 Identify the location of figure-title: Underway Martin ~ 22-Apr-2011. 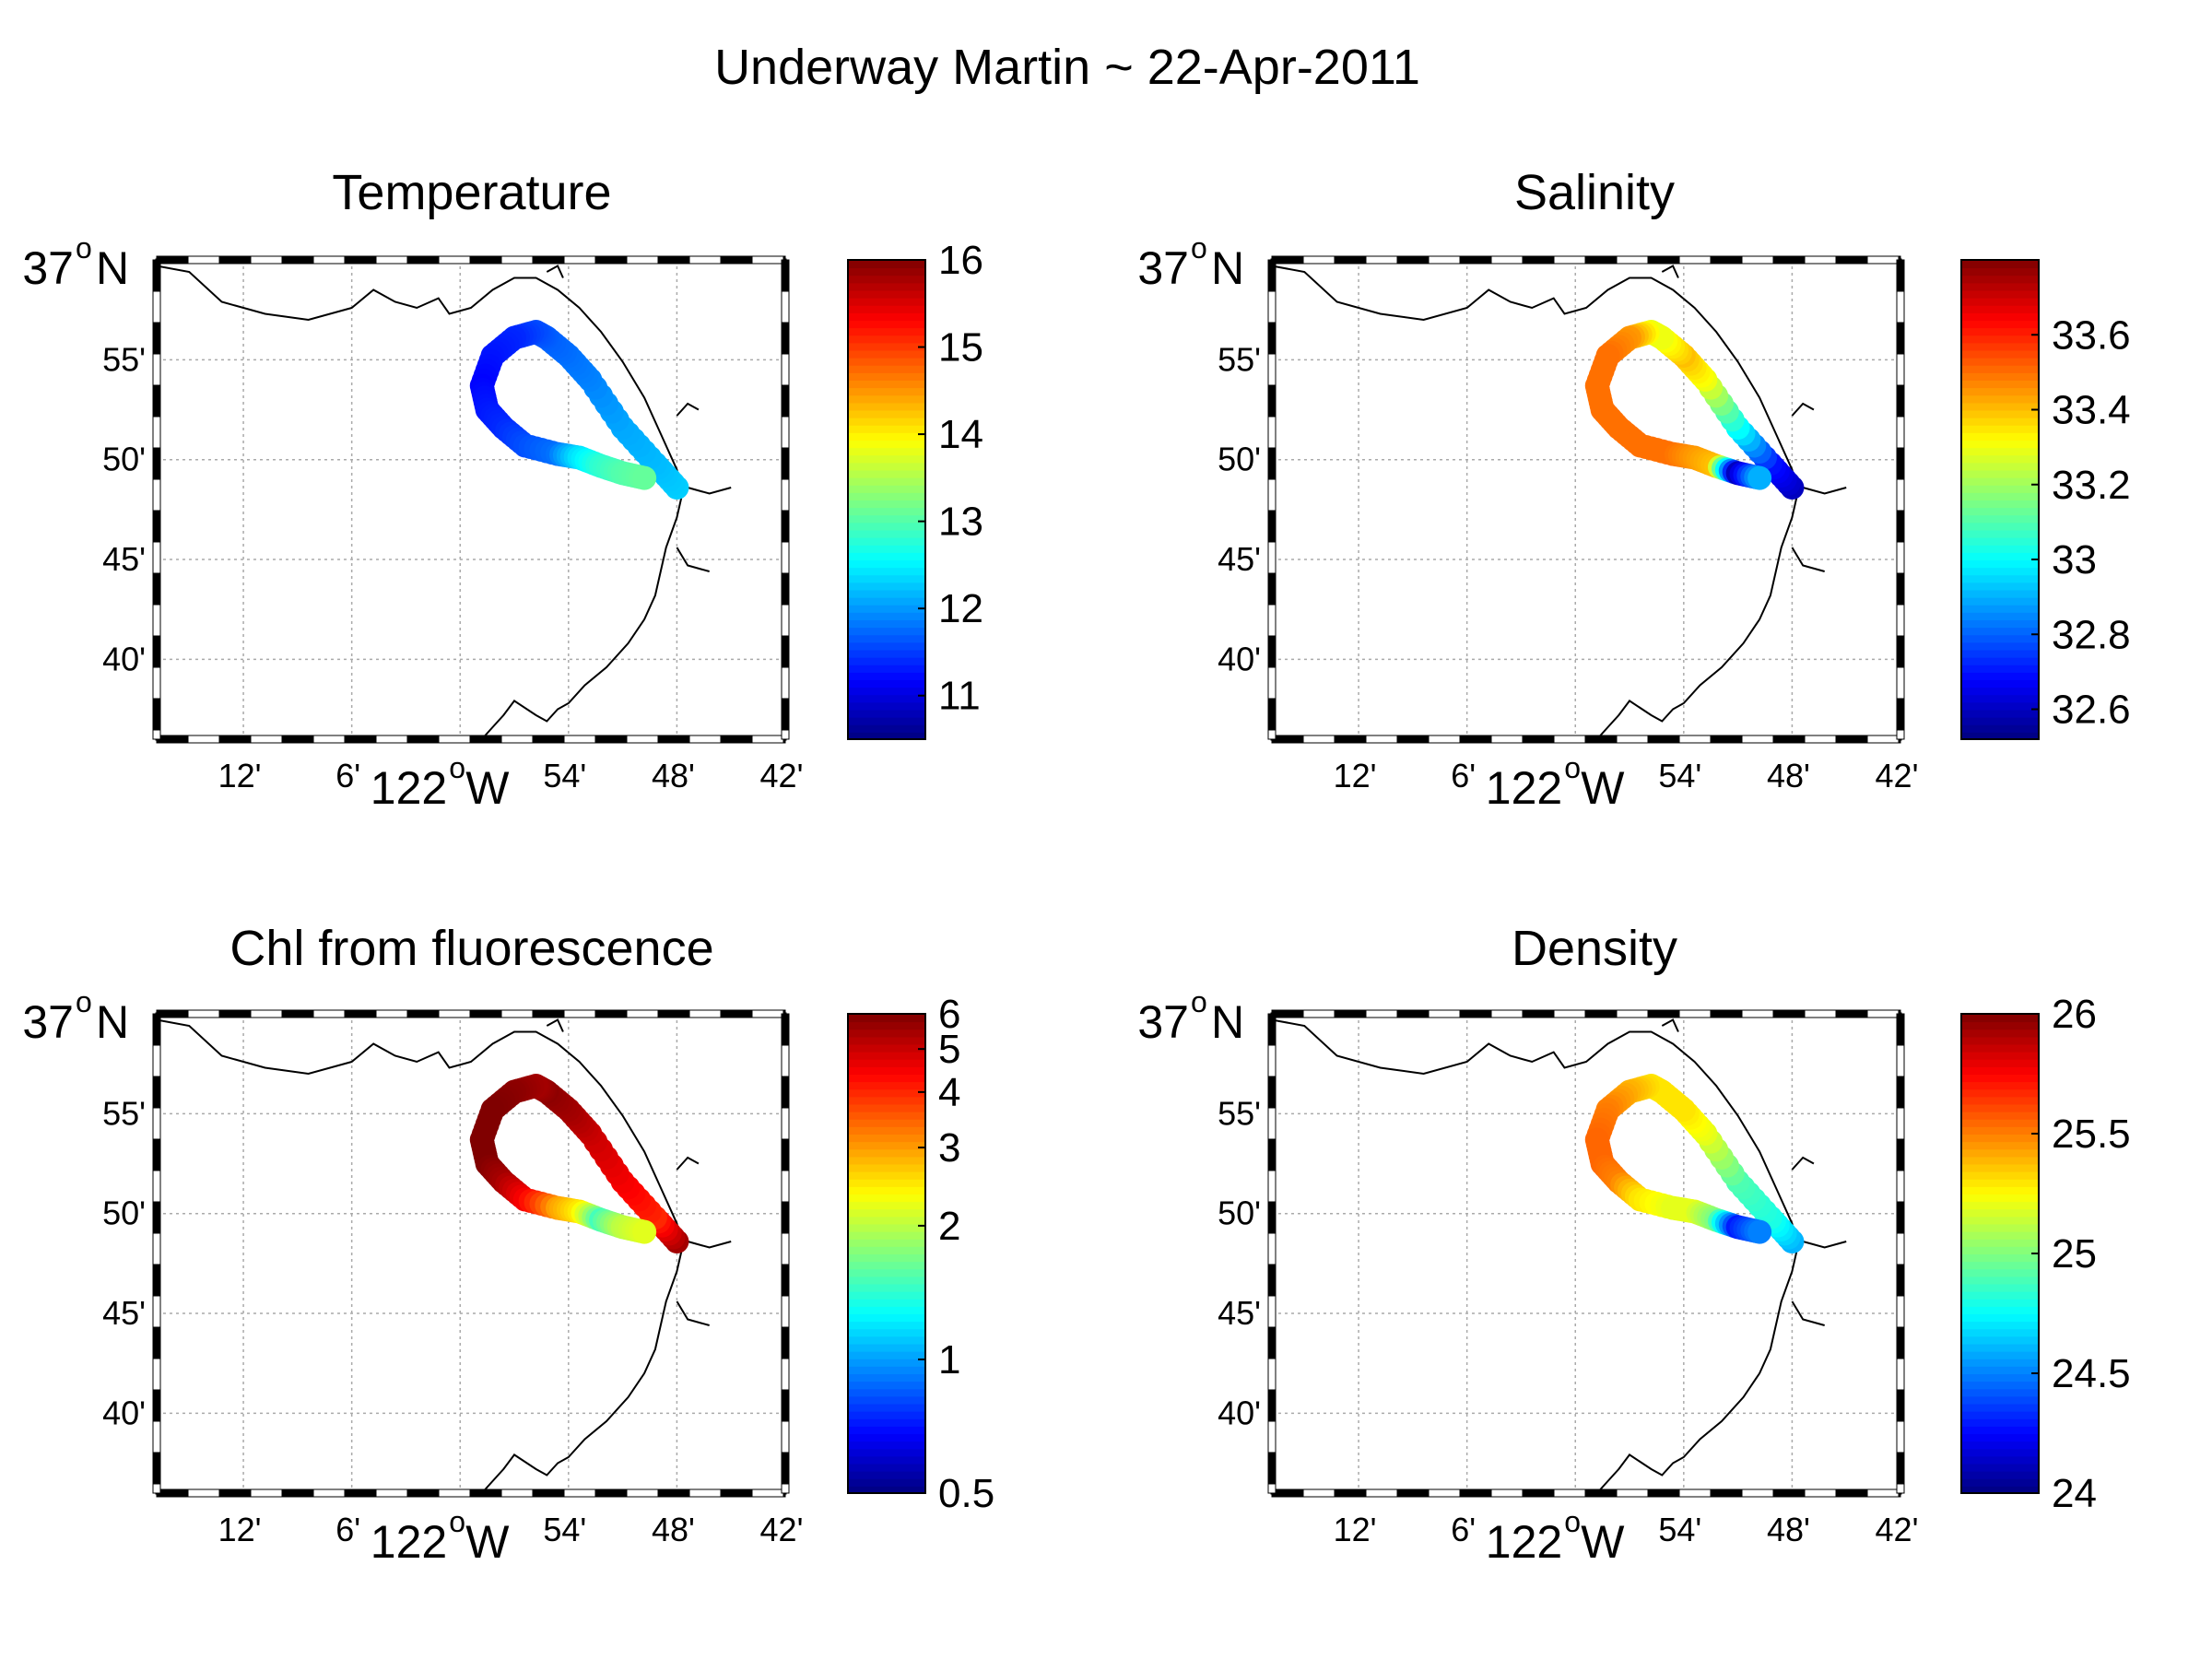
(1067, 67).